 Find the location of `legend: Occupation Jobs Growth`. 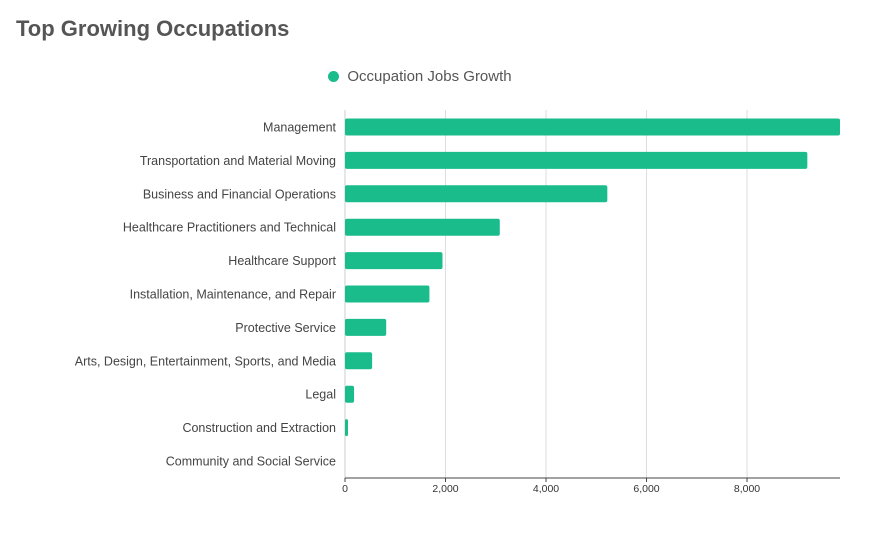

legend: Occupation Jobs Growth is located at coordinates (420, 76).